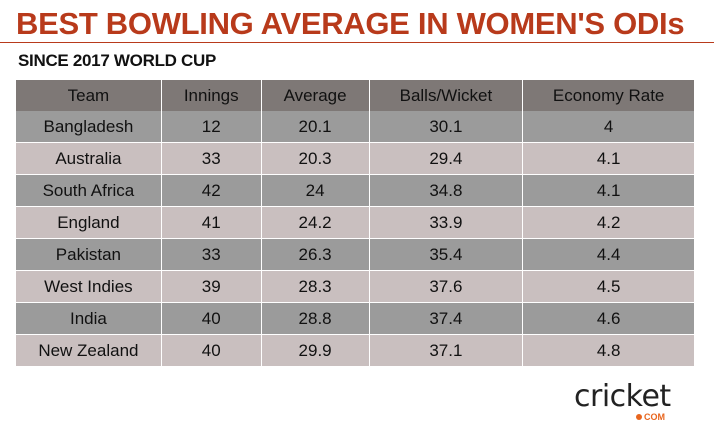  Describe the element at coordinates (211, 222) in the screenshot. I see `cell-innings: 41` at that location.